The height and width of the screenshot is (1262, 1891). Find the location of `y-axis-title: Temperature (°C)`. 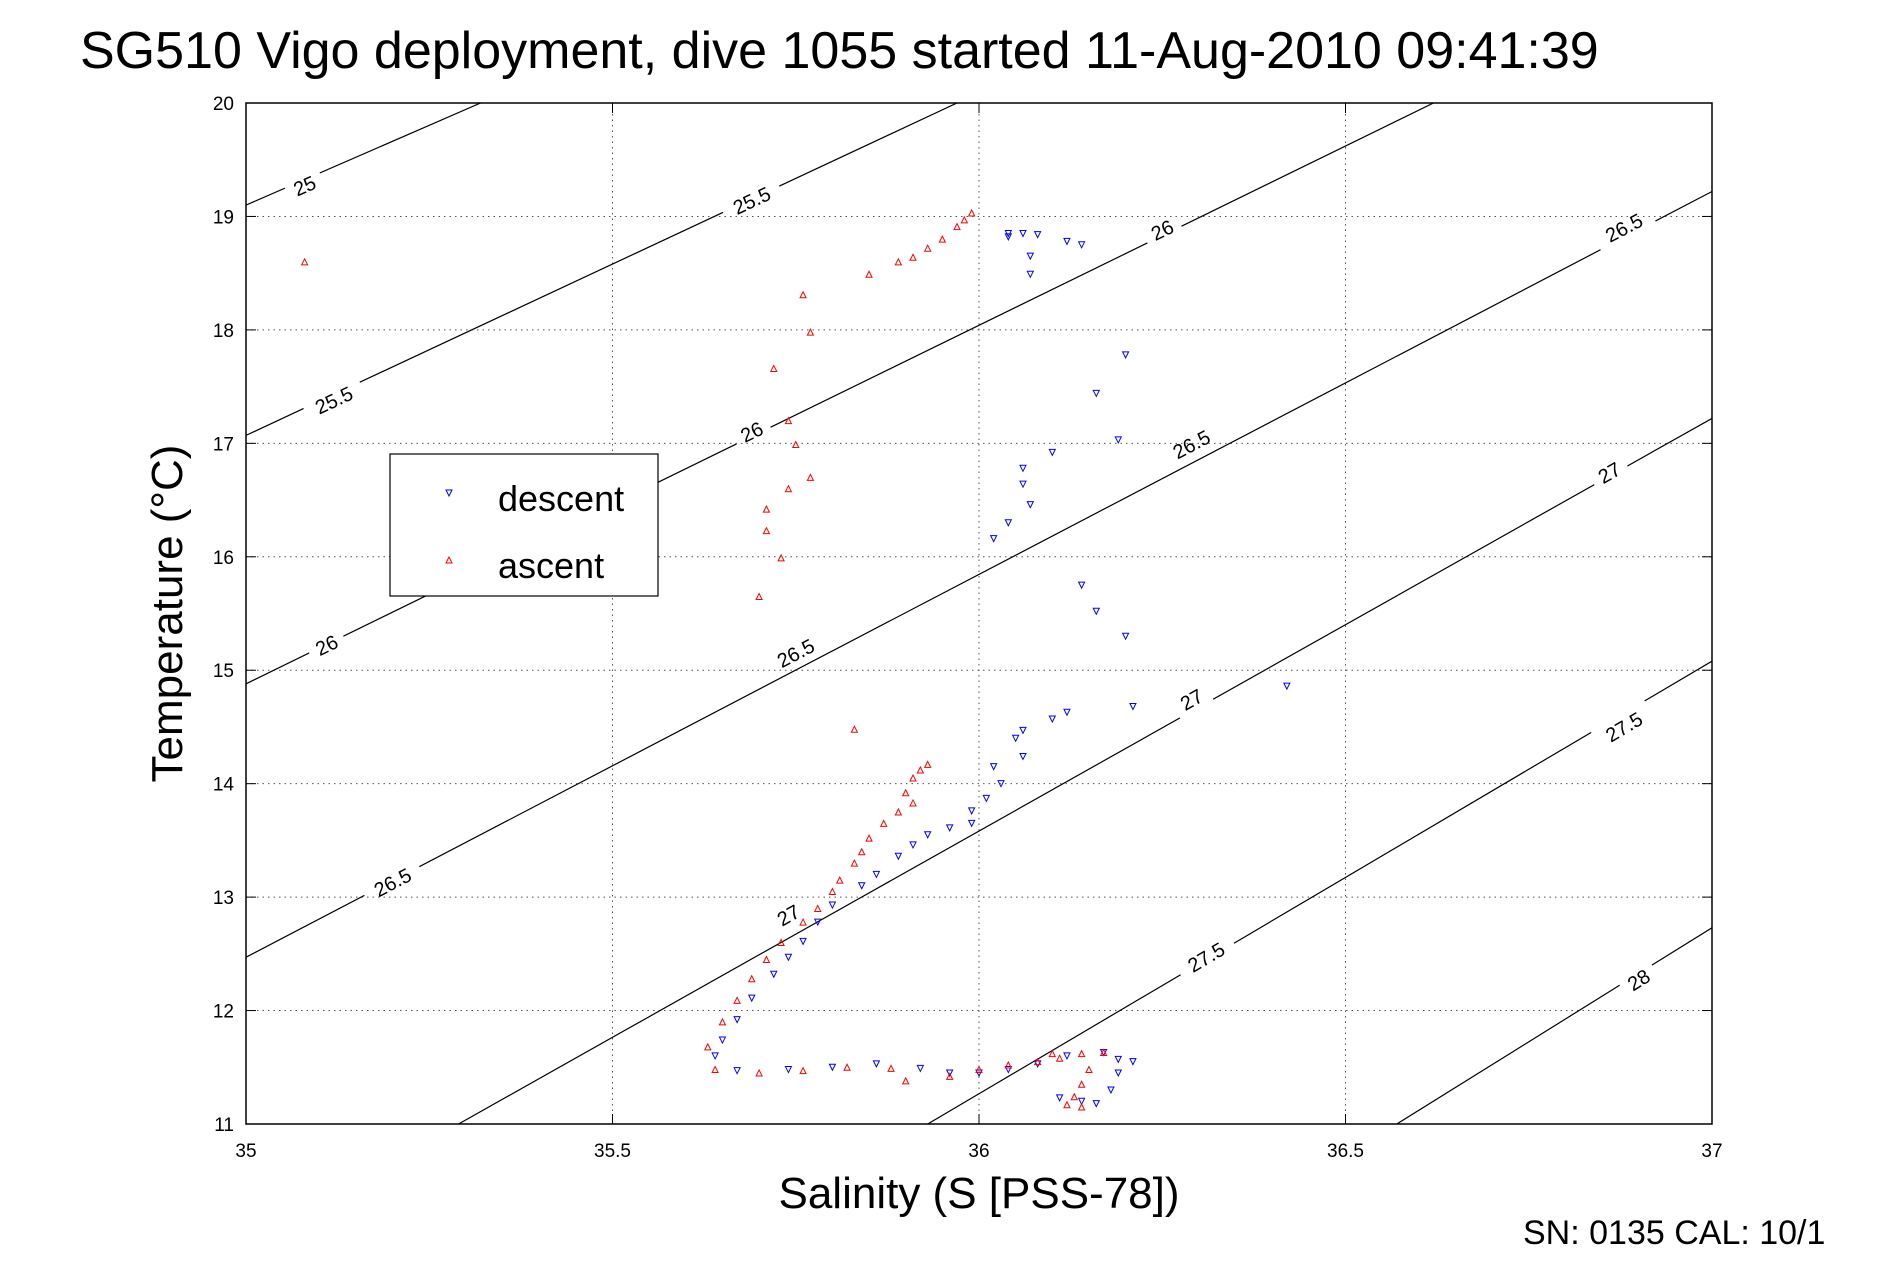

y-axis-title: Temperature (°C) is located at coordinates (167, 614).